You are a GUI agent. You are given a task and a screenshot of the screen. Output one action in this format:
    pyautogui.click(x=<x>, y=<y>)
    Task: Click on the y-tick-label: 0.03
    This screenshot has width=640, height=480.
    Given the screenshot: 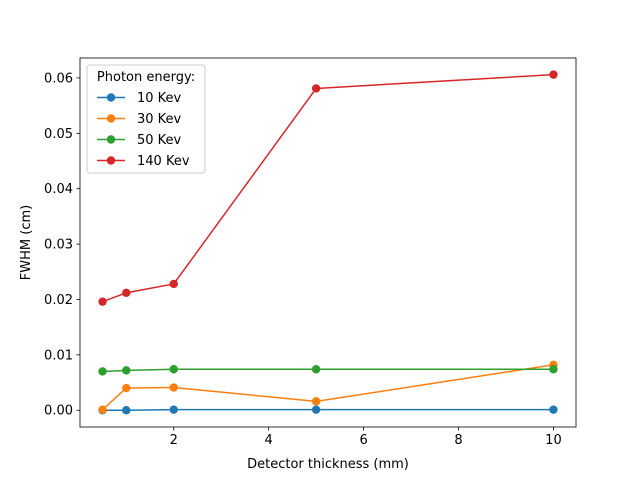 What is the action you would take?
    pyautogui.click(x=58, y=245)
    